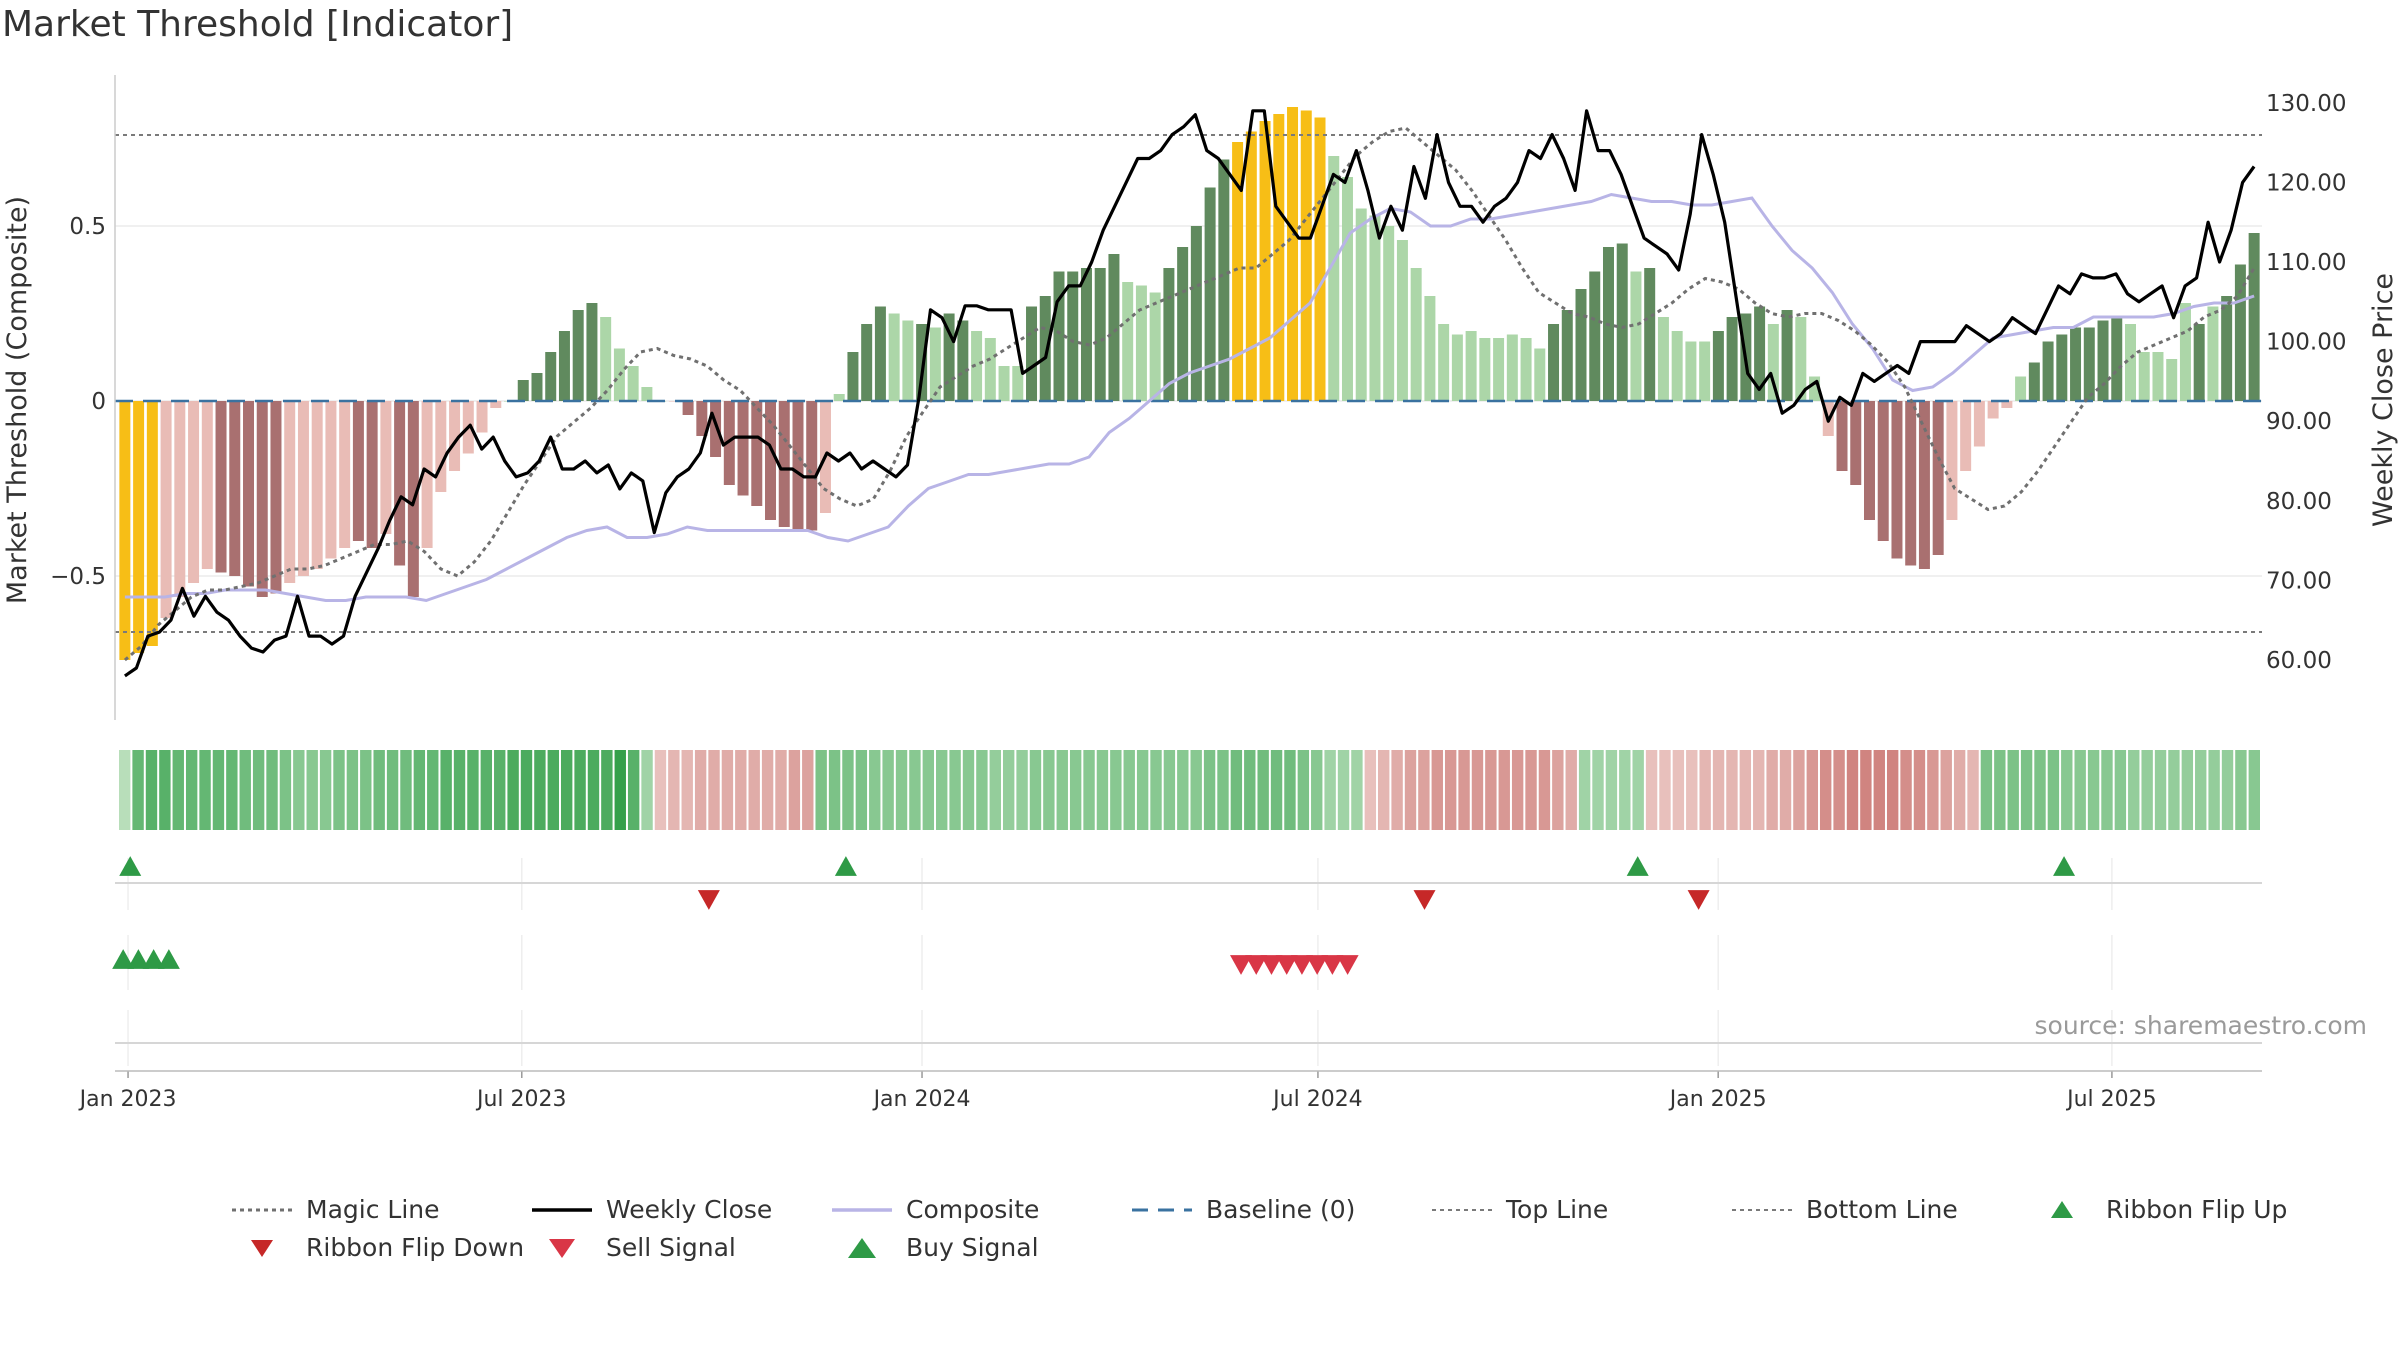 This screenshot has height=1350, width=2400. Describe the element at coordinates (2201, 1025) in the screenshot. I see `source-label: source: sharemaestro.com` at that location.